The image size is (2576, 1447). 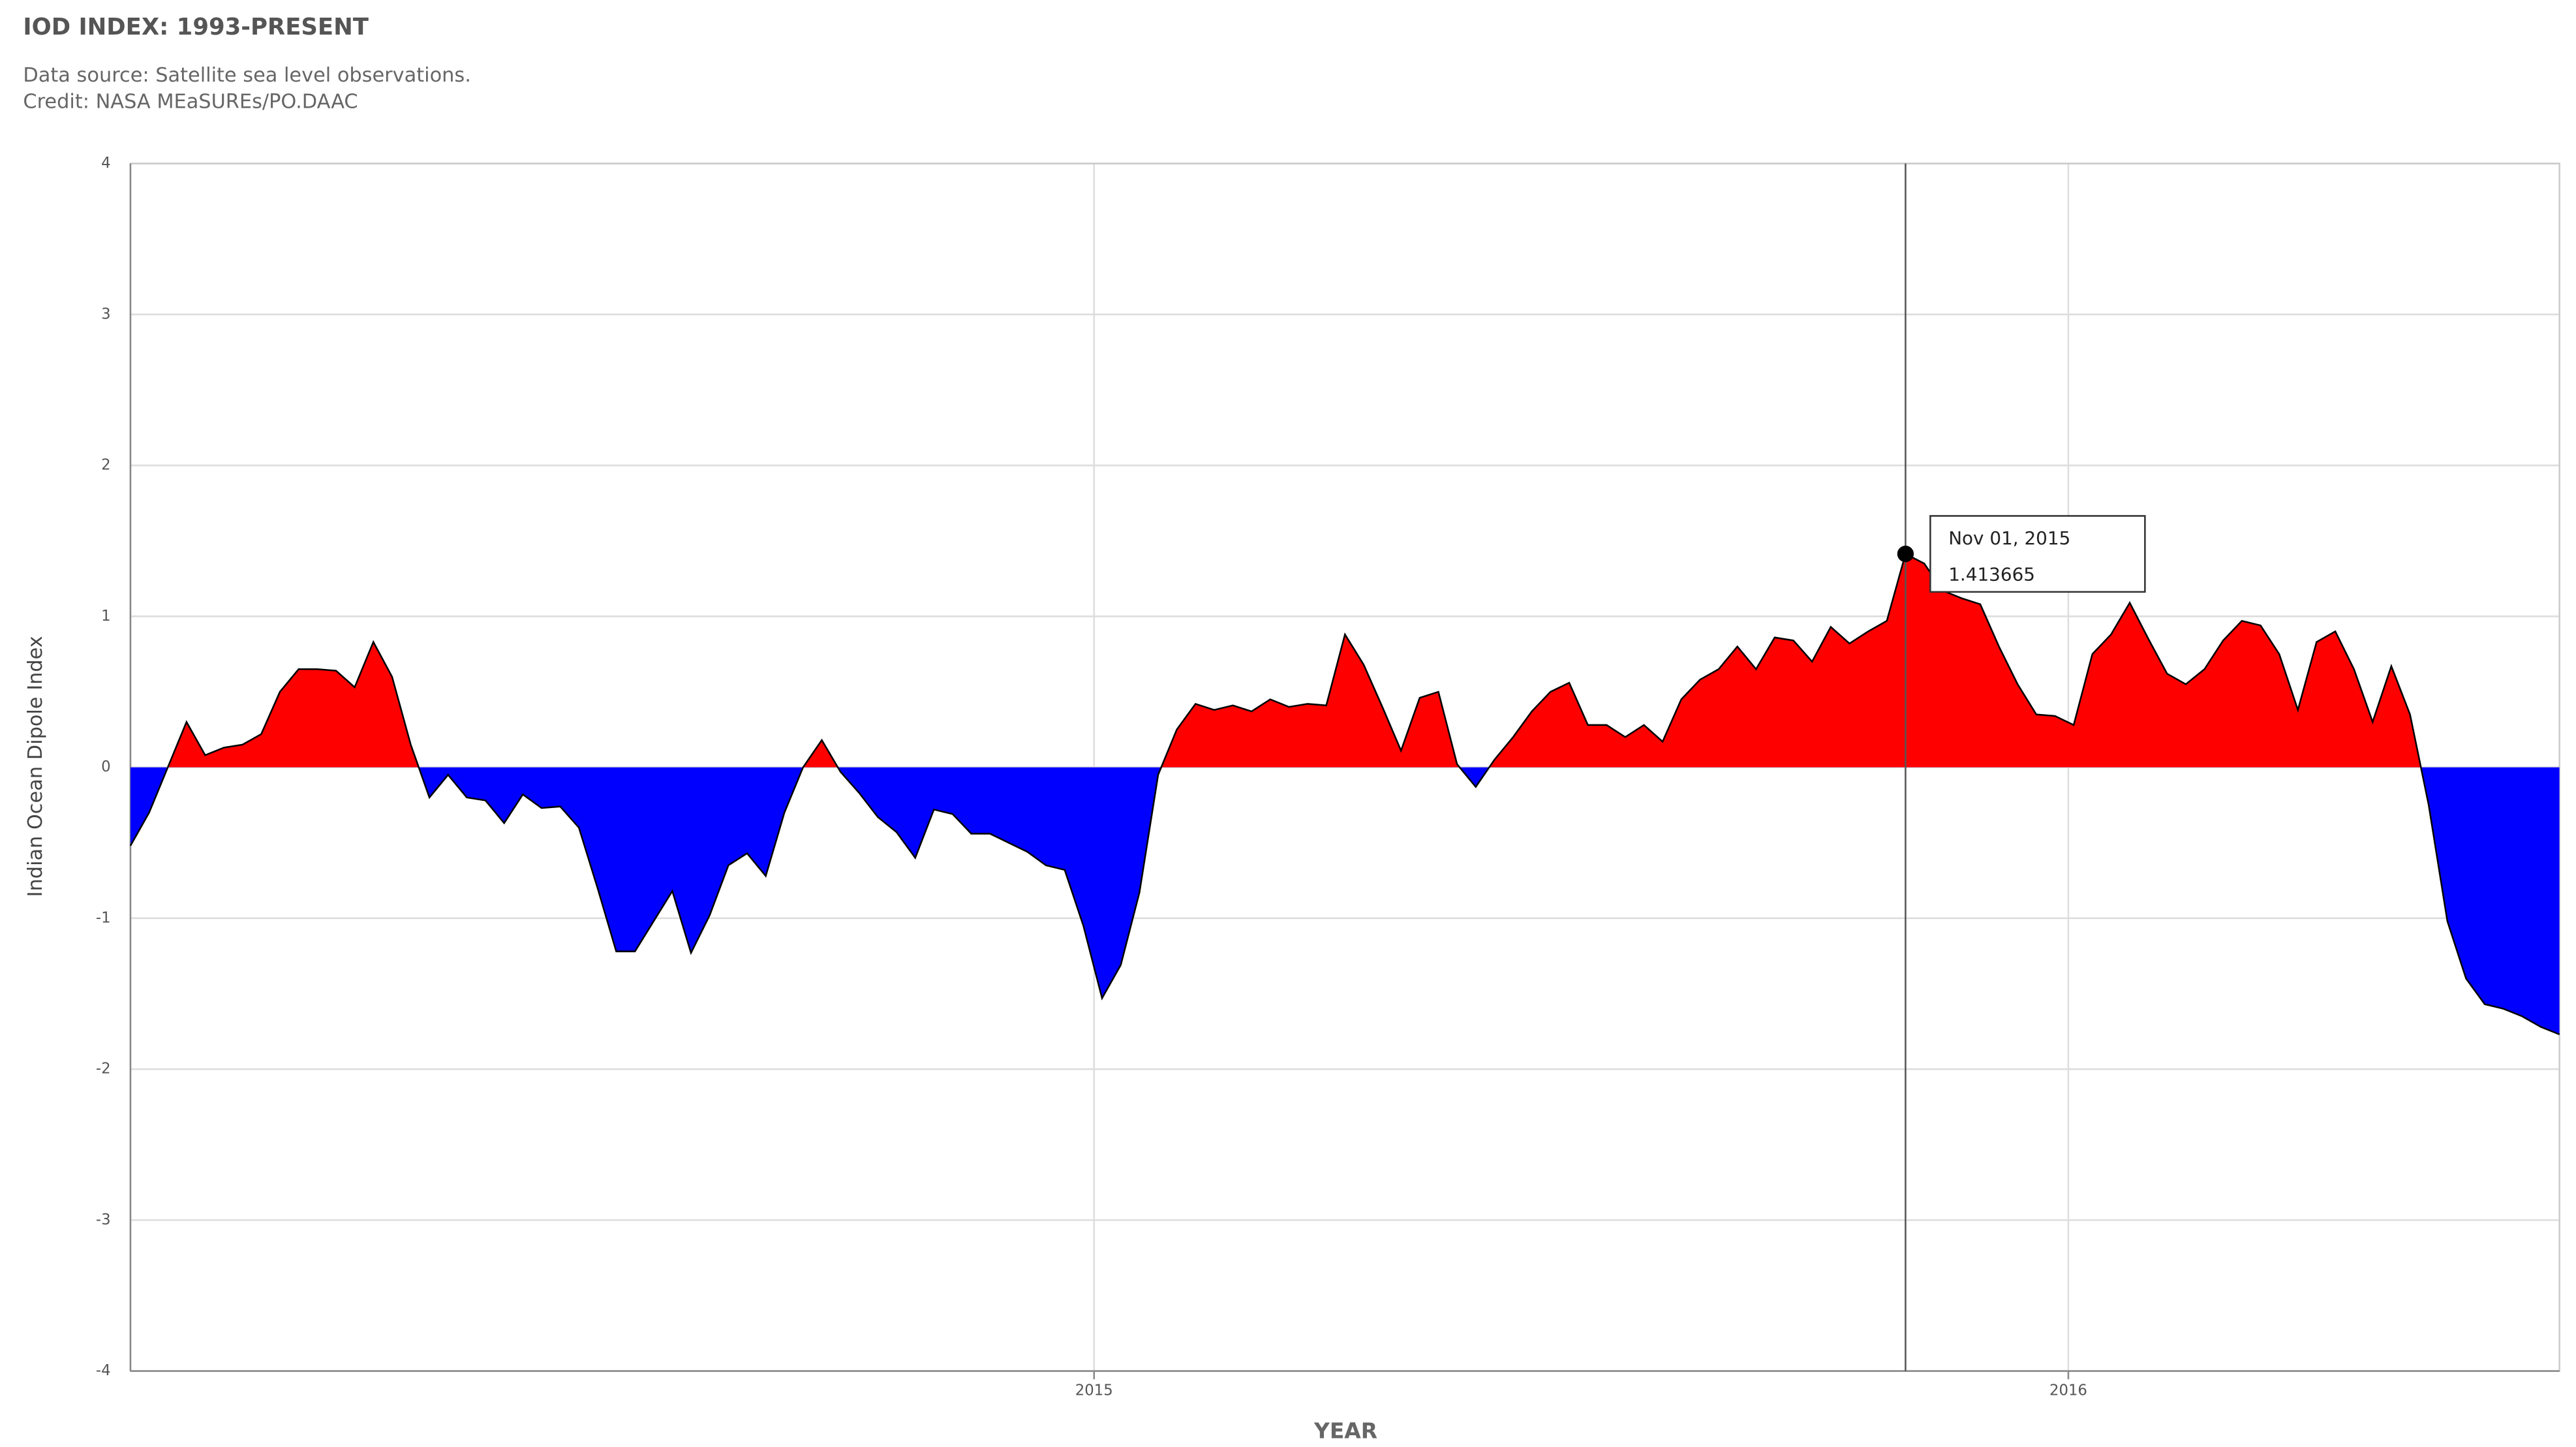 I want to click on y-axis-label: Indian Ocean Dipole Index, so click(x=35, y=766).